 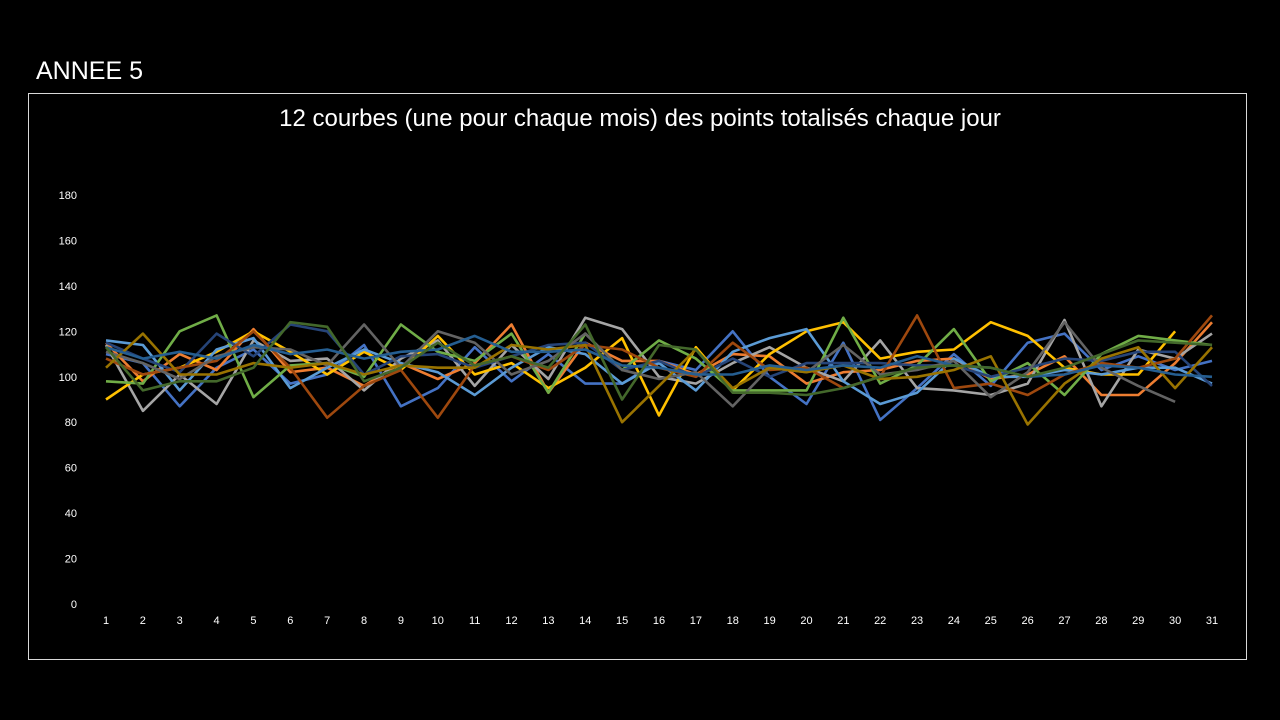 I want to click on x-tick-label: 12, so click(x=511, y=621).